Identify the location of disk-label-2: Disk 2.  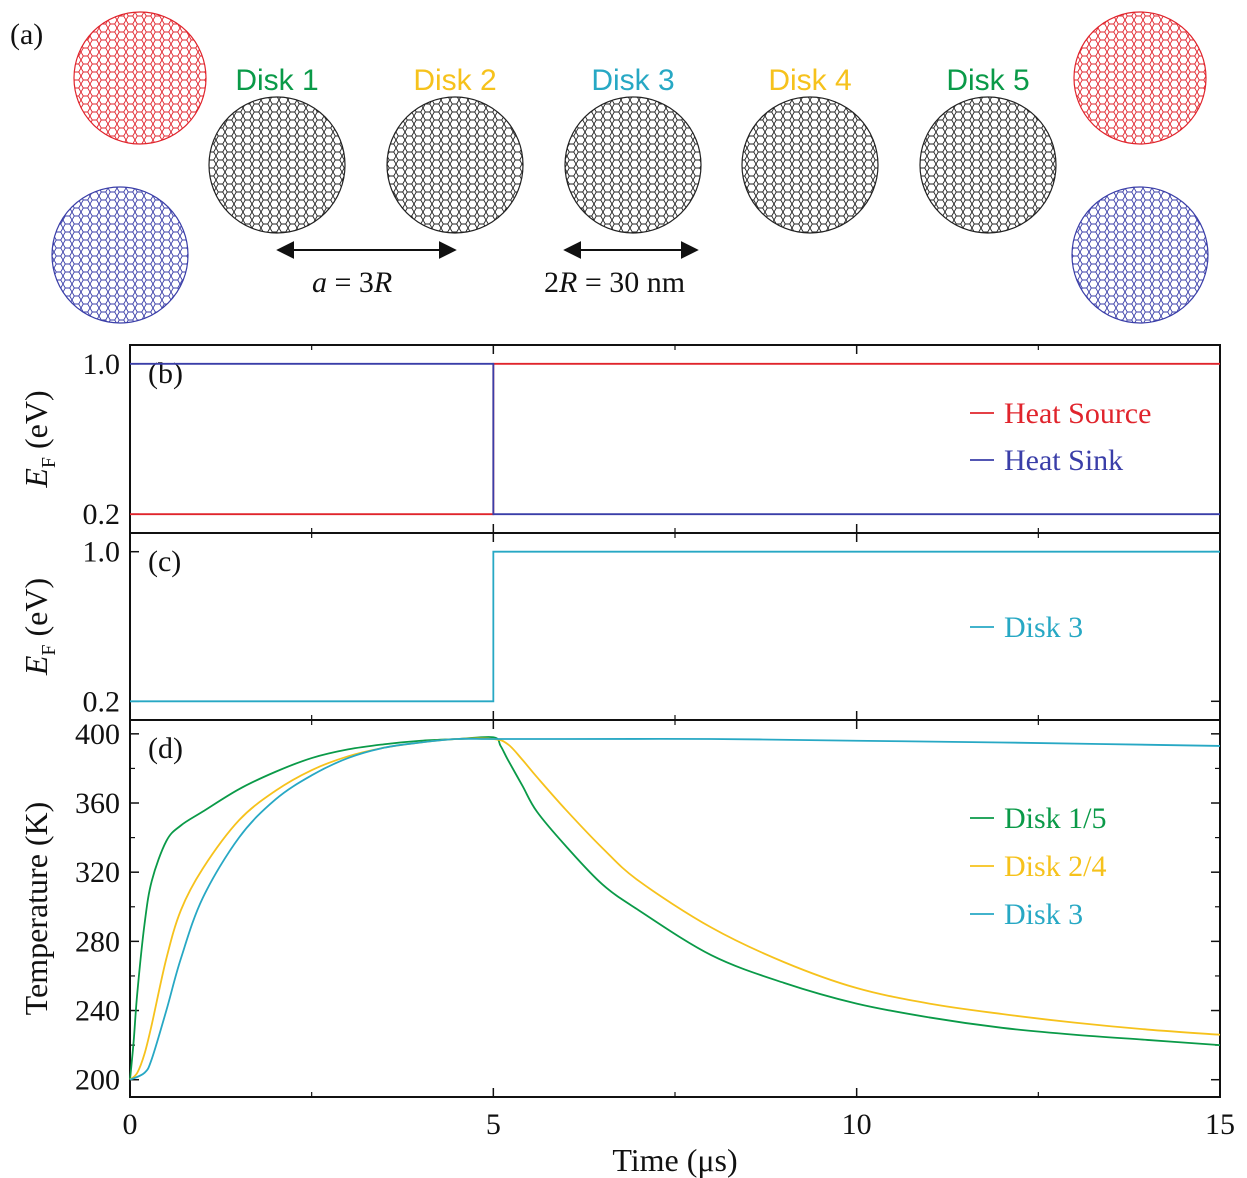
(454, 80).